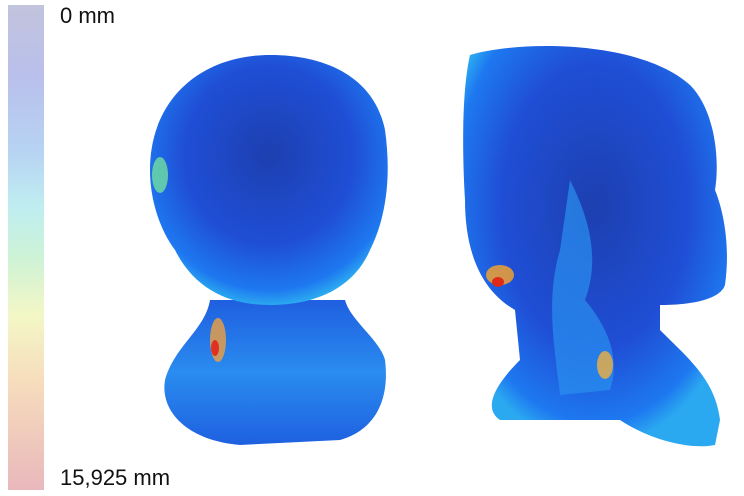 The width and height of the screenshot is (744, 496). What do you see at coordinates (87, 15) in the screenshot?
I see `colorbar-min-label: 0 mm` at bounding box center [87, 15].